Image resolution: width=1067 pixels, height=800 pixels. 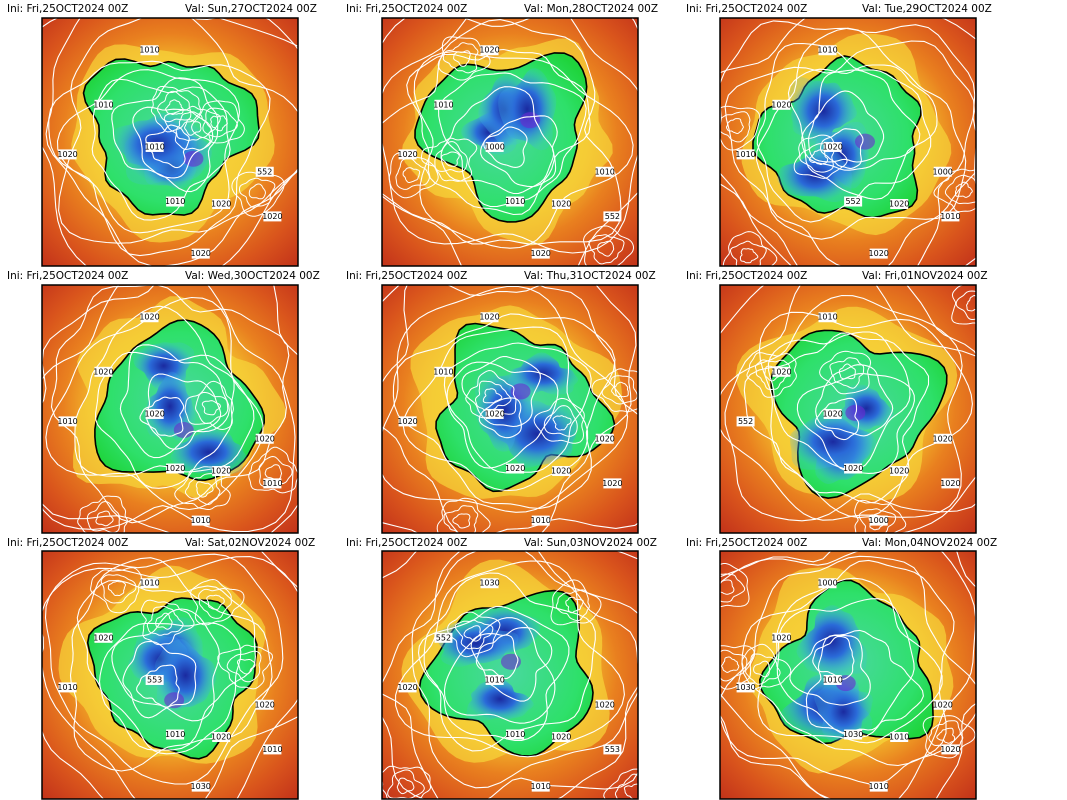 I want to click on weather-map: 1010 1020 1030 1010 1020 1010 553 1020 1010, so click(x=170, y=675).